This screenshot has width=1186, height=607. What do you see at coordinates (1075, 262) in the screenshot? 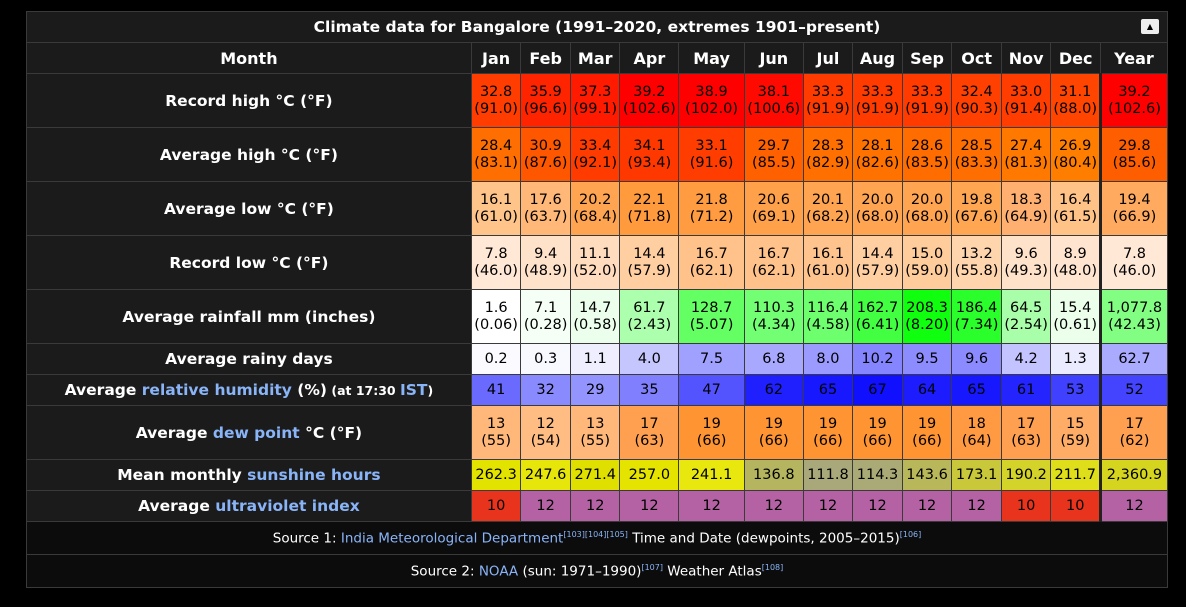
I see `value-cell: 8.9 (48.0)` at bounding box center [1075, 262].